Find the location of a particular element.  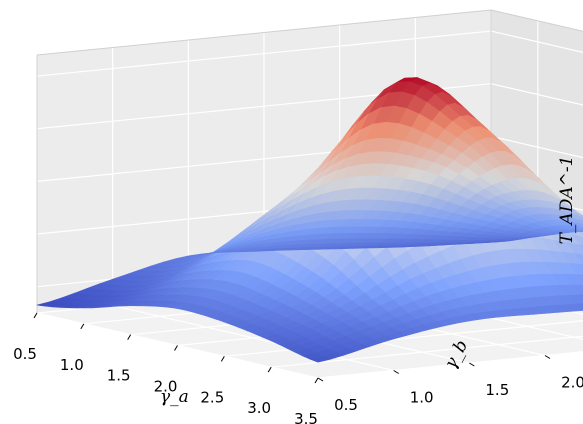

y-tick-labels: 0.51.01.52.02.53.03.5 is located at coordinates (458, 394).